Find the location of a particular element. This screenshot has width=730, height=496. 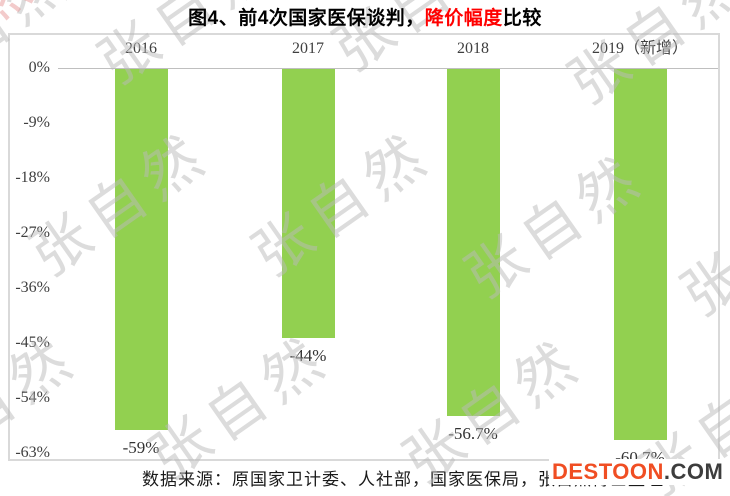

value-label-2016: -59% is located at coordinates (141, 447).